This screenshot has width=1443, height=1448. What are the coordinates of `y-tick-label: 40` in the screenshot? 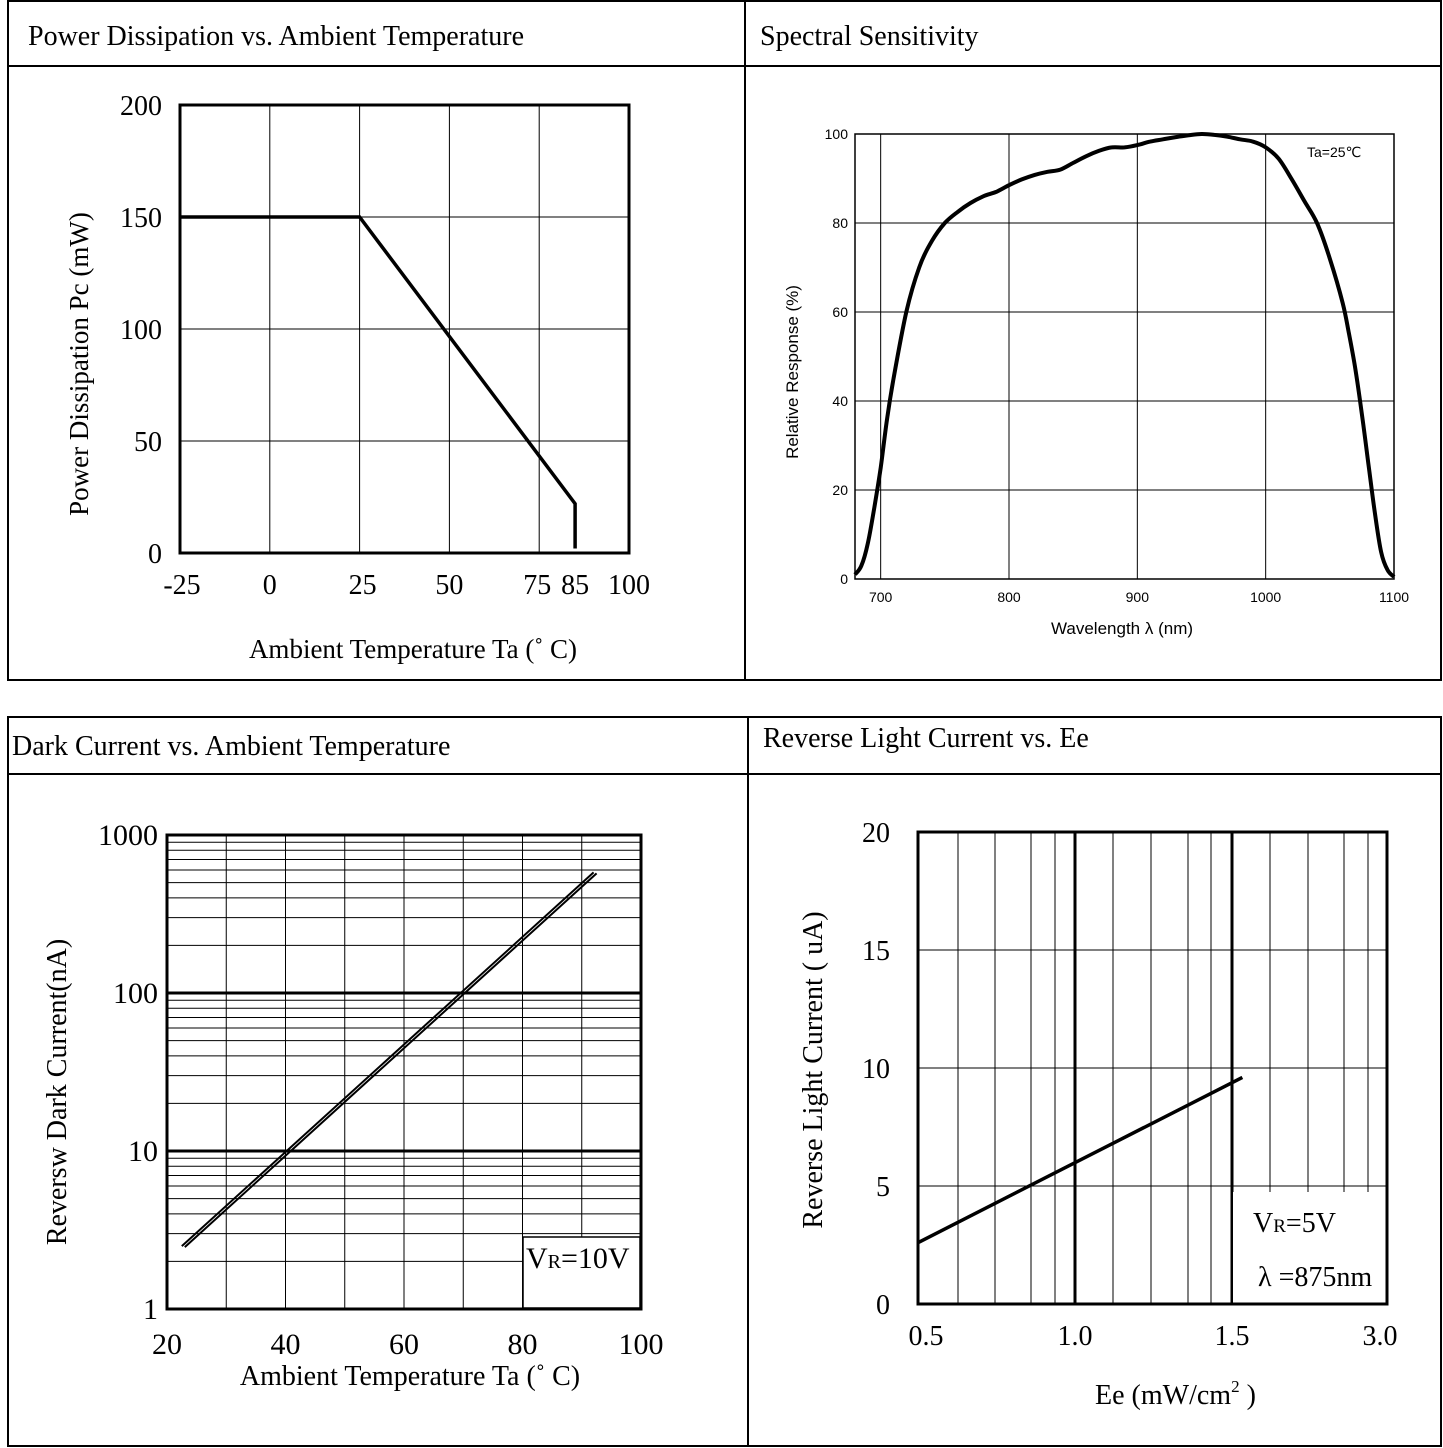 It's located at (840, 401).